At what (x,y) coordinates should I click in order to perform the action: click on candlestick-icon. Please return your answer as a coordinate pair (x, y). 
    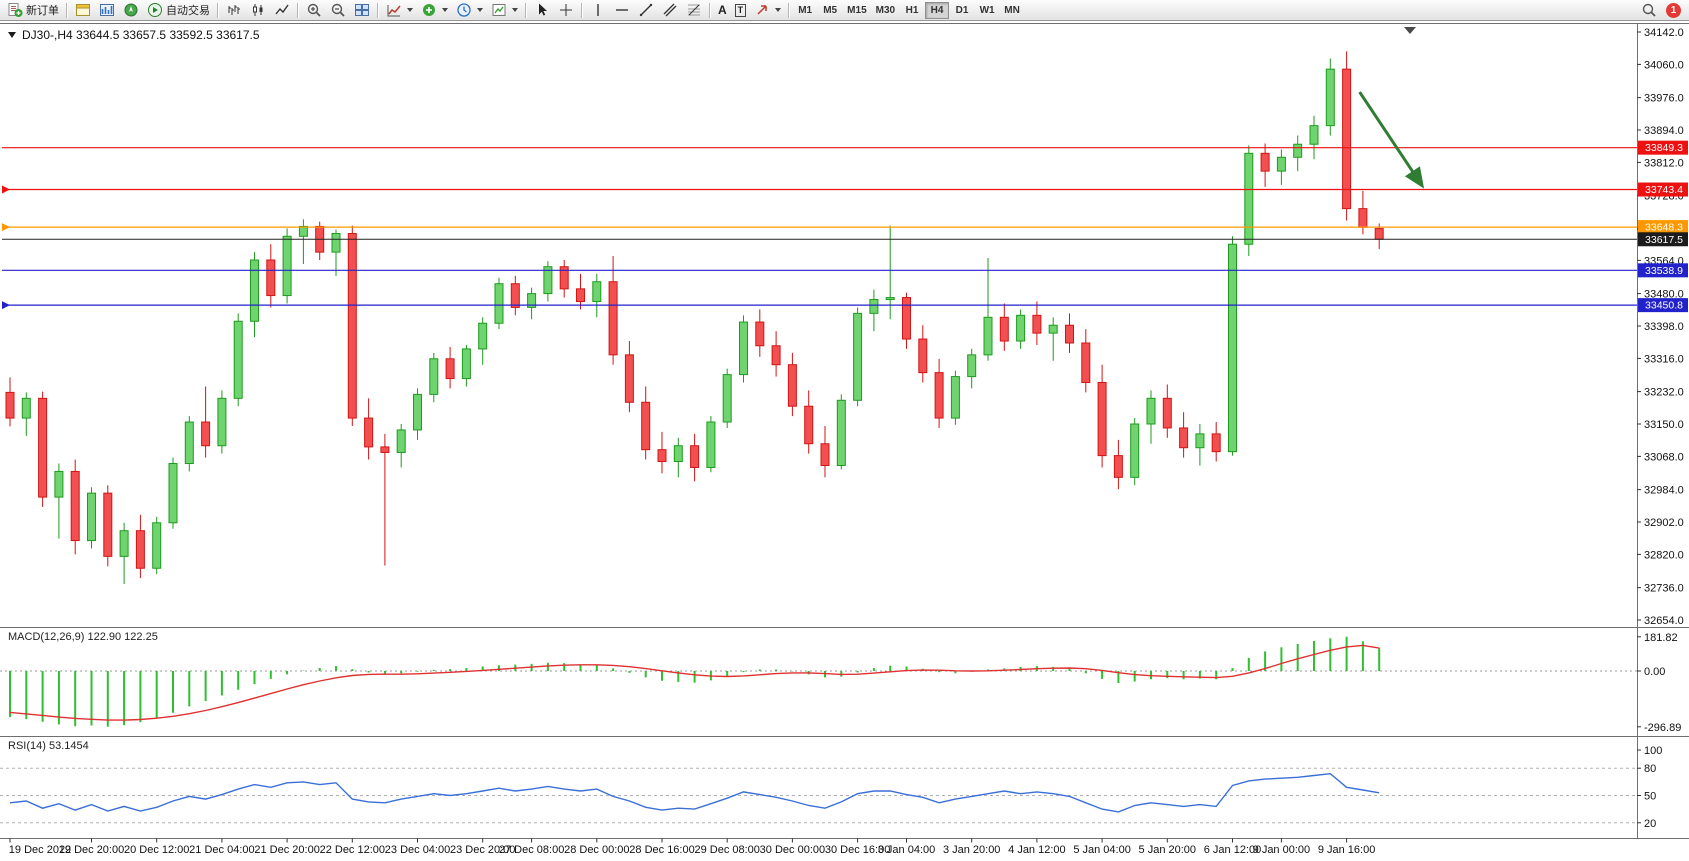
    Looking at the image, I should click on (258, 10).